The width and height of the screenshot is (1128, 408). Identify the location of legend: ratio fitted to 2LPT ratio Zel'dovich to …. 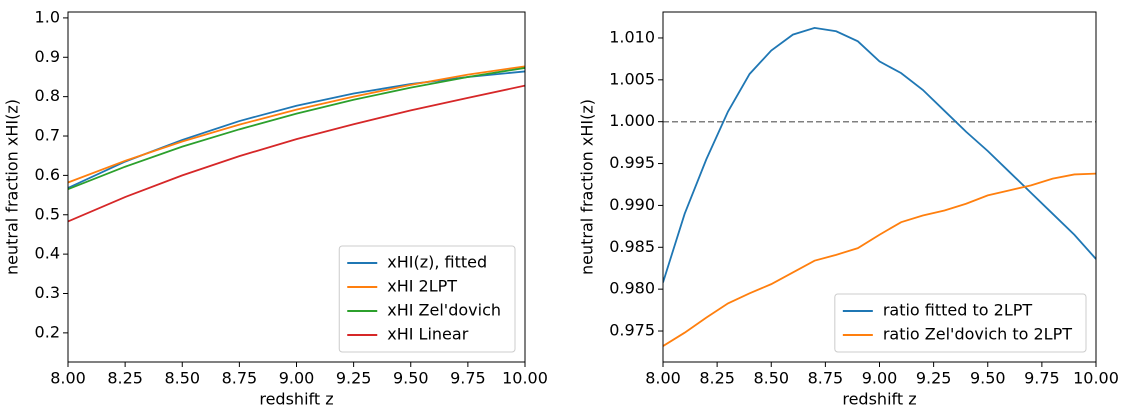
(960, 323).